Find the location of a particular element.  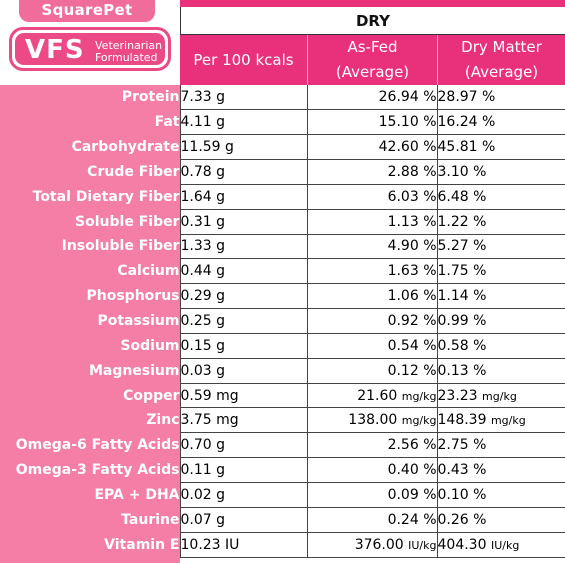

nutrient-name: Carbohydrate is located at coordinates (125, 147).